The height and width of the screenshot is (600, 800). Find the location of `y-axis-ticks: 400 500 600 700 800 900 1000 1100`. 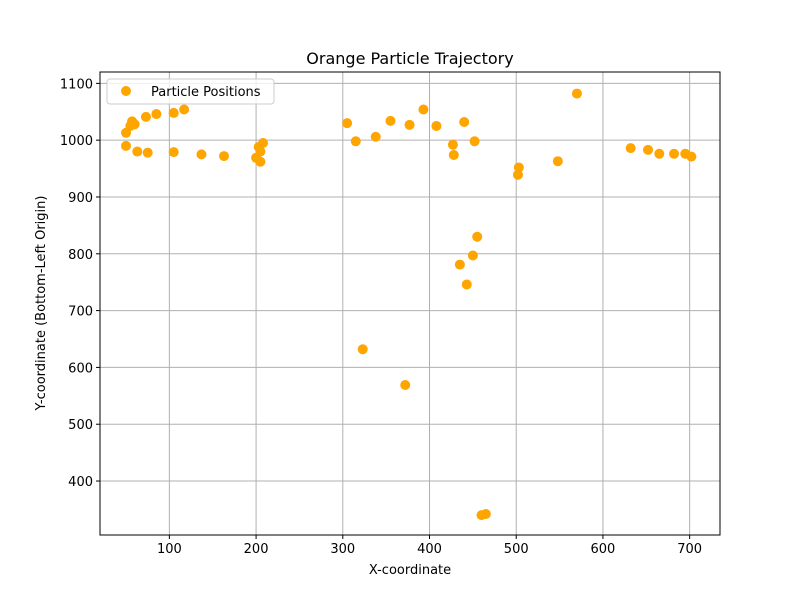

y-axis-ticks: 400 500 600 700 800 900 1000 1100 is located at coordinates (80, 283).